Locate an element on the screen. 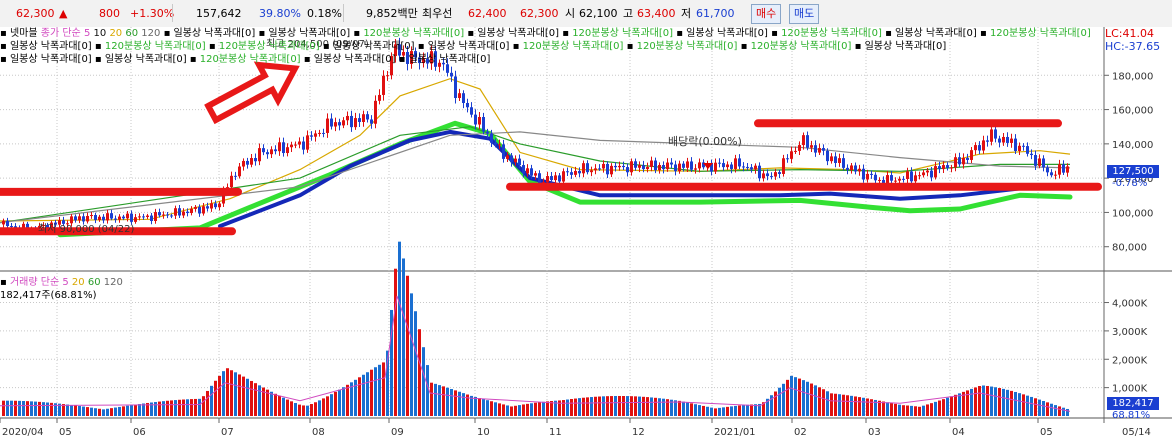 This screenshot has height=441, width=1172. stock-name: 넷마블 is located at coordinates (23, 33).